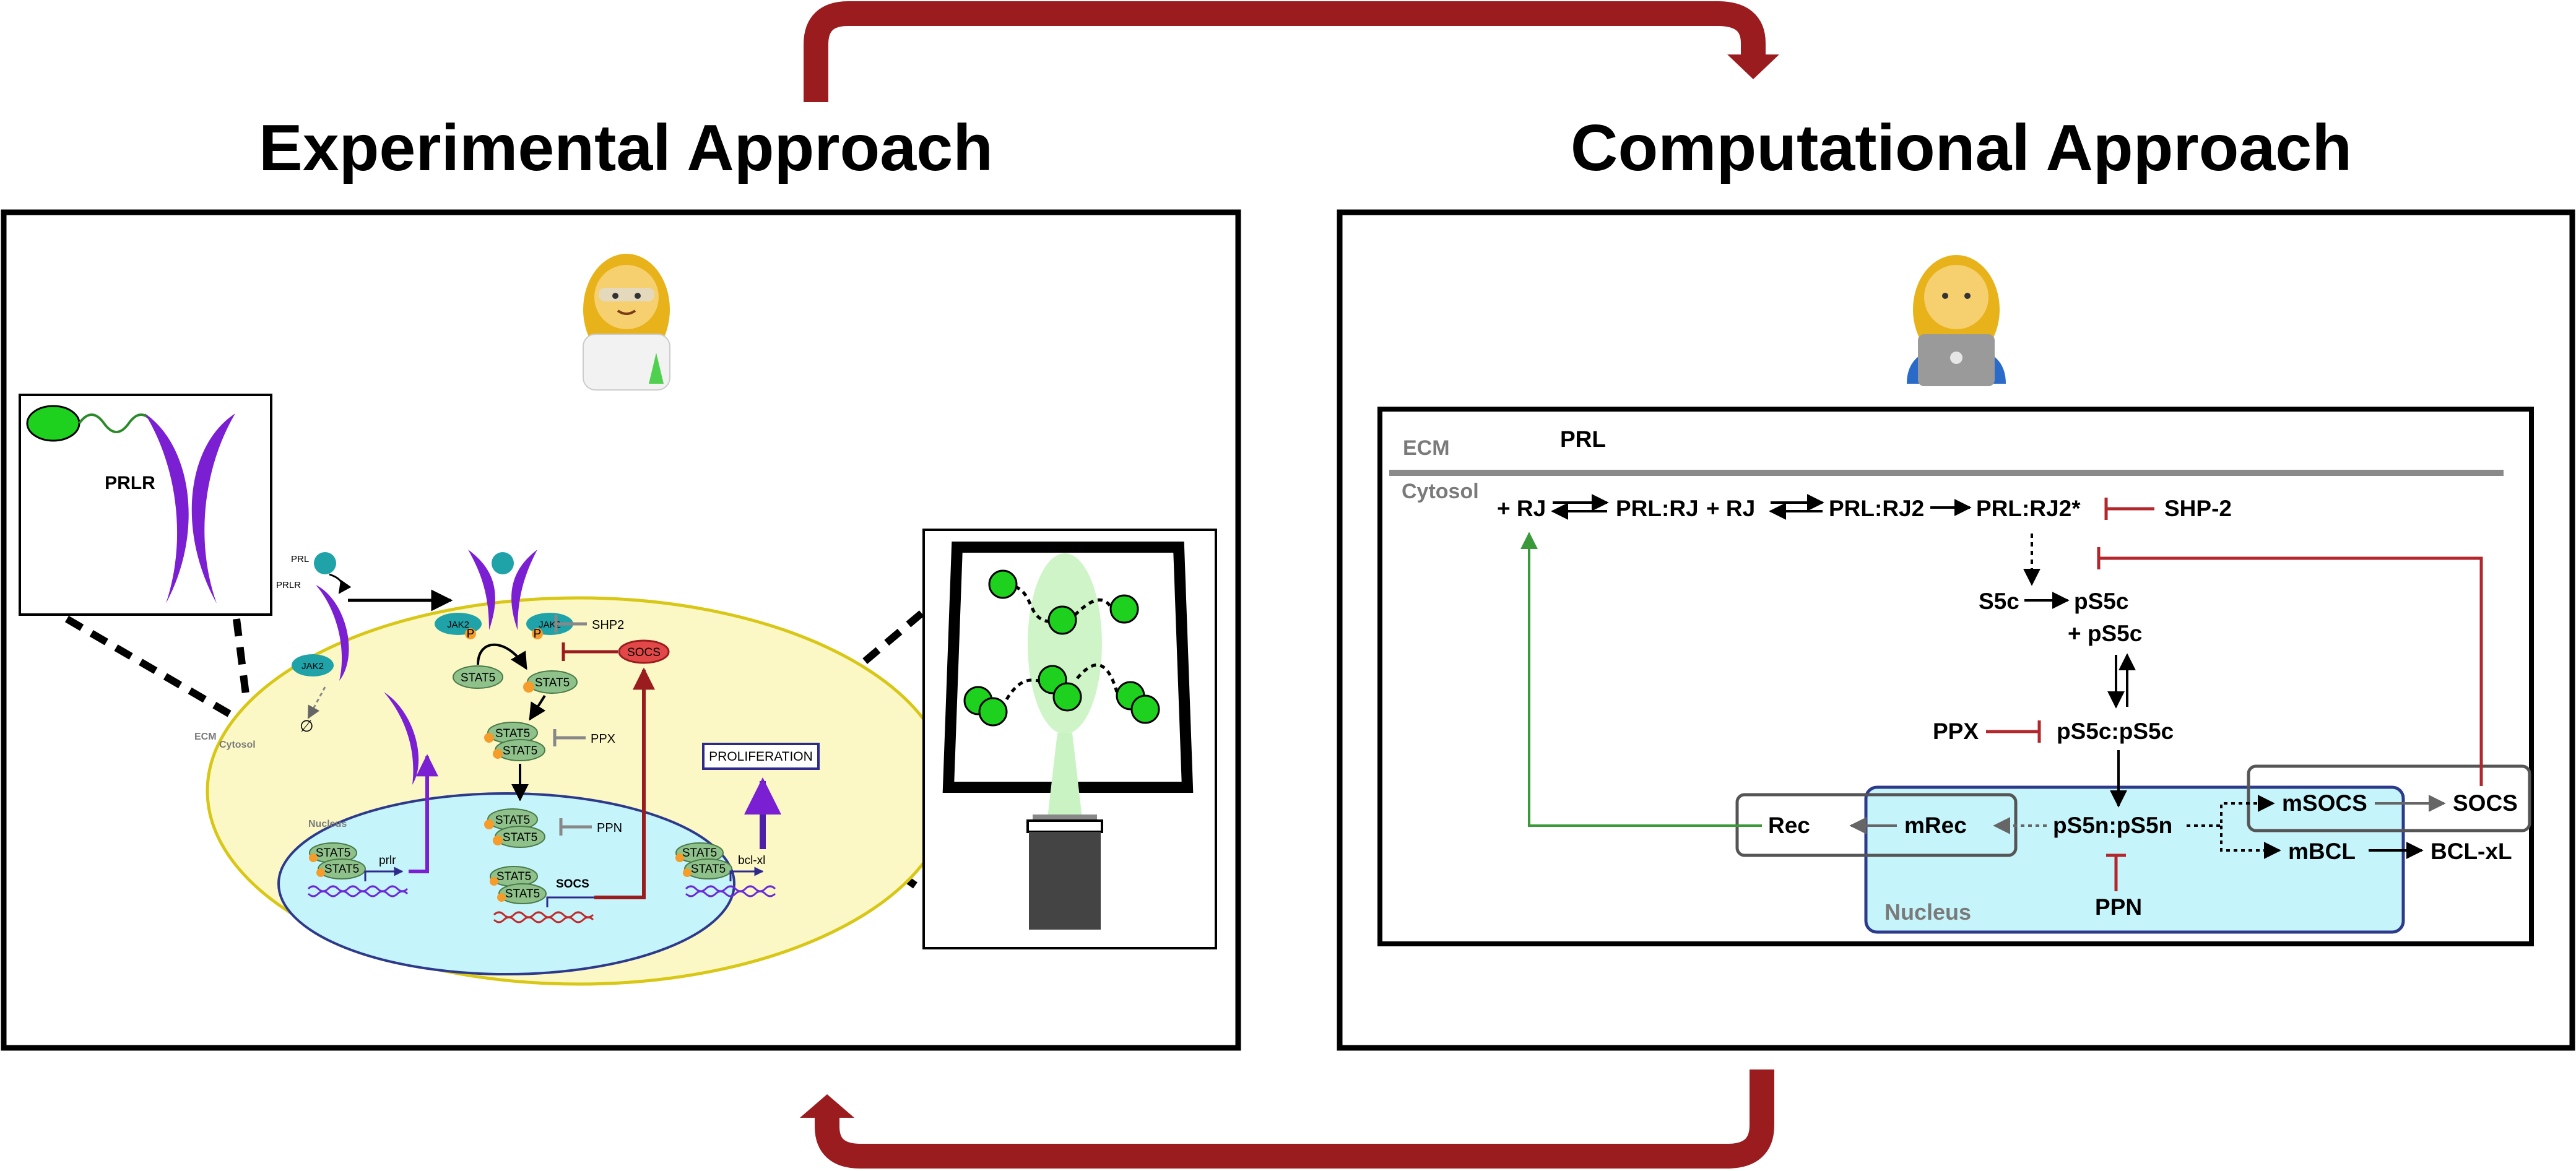 This screenshot has width=2576, height=1171. What do you see at coordinates (2028, 508) in the screenshot?
I see `node-prl-rj2-star: PRL:RJ2*` at bounding box center [2028, 508].